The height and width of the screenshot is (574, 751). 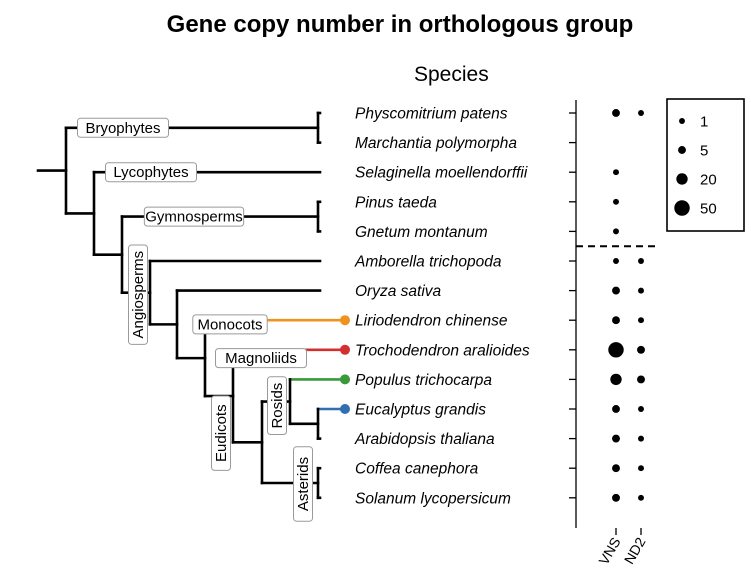 I want to click on legend-label-1: 1, so click(x=704, y=122).